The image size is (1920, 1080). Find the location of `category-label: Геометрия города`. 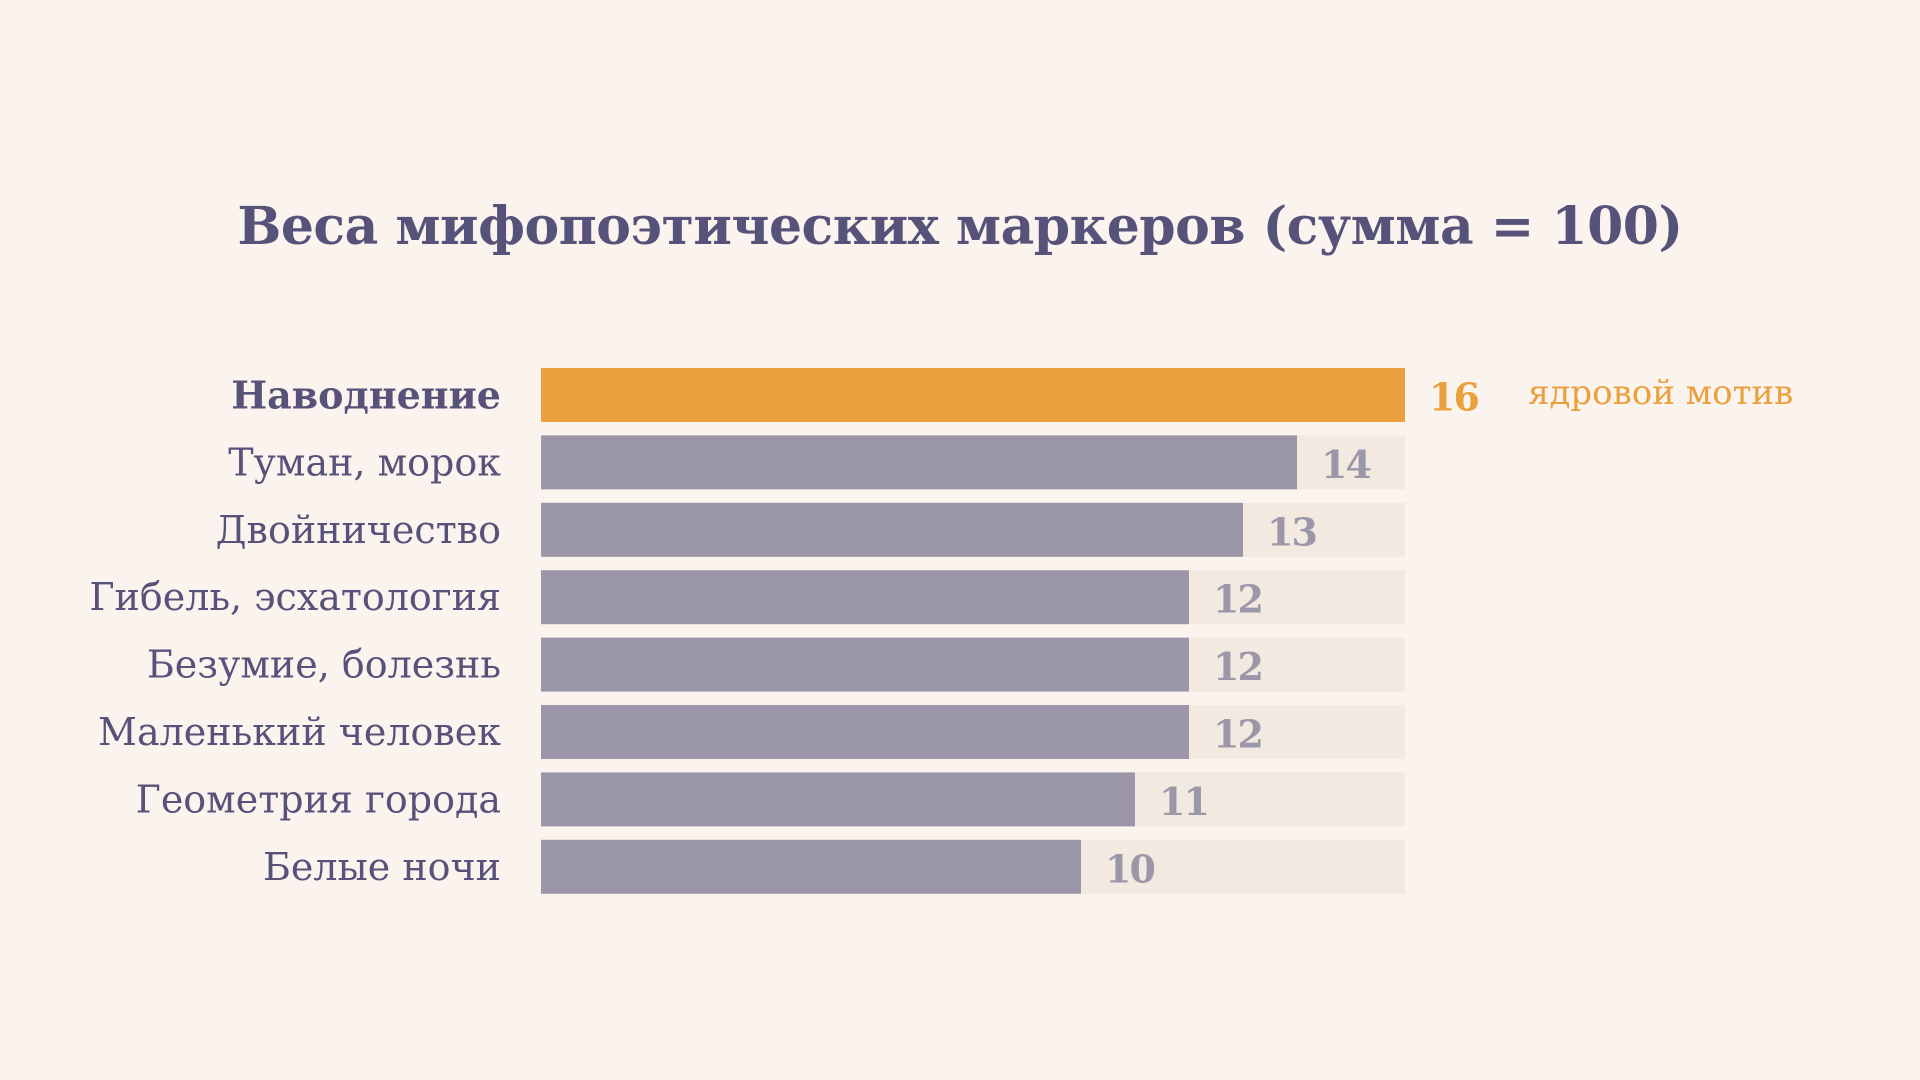

category-label: Геометрия города is located at coordinates (318, 799).